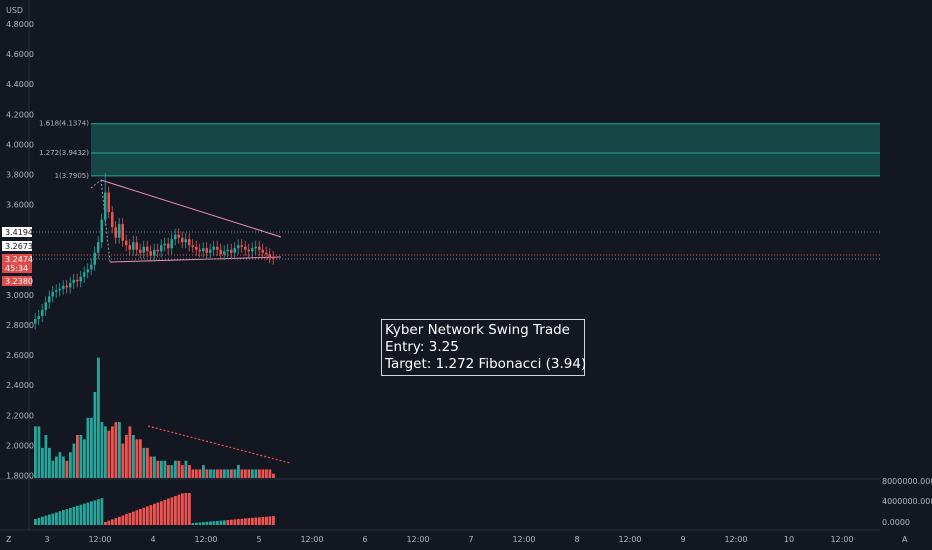 Image resolution: width=932 pixels, height=550 pixels. What do you see at coordinates (154, 417) in the screenshot?
I see `volume-bars` at bounding box center [154, 417].